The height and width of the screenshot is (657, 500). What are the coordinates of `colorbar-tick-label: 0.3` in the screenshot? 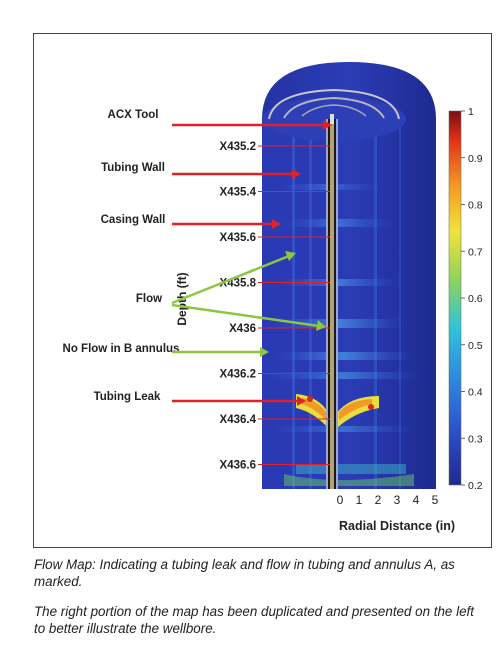 It's located at (475, 439).